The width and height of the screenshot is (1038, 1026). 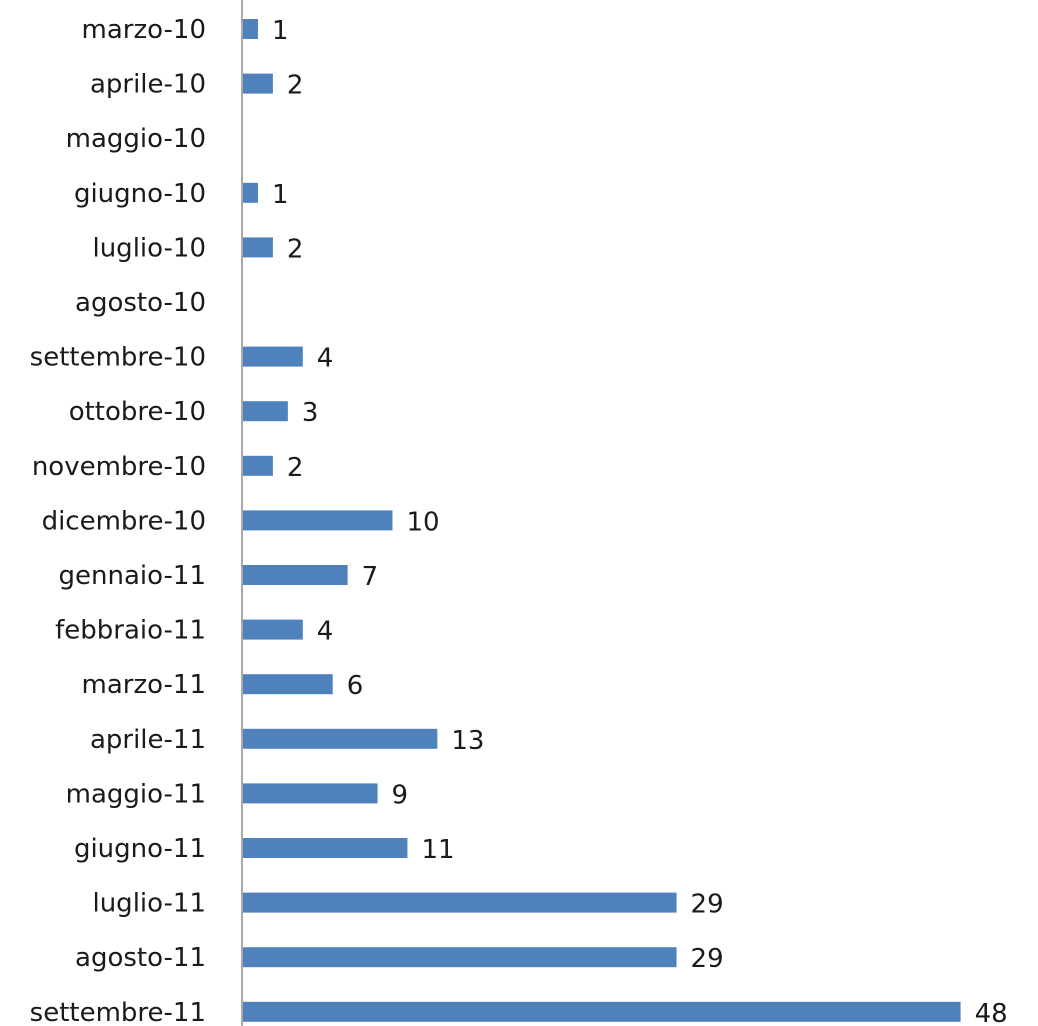 What do you see at coordinates (148, 85) in the screenshot?
I see `category-label: aprile-10` at bounding box center [148, 85].